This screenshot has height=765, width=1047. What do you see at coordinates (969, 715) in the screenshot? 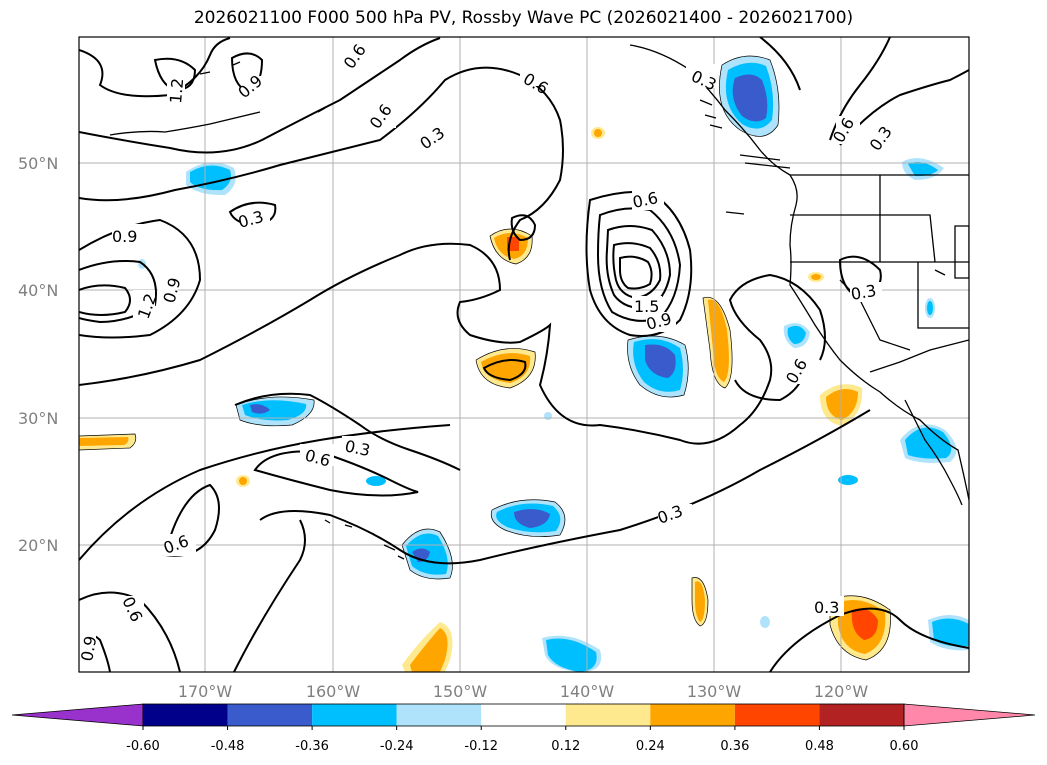
I see `colorbar-arrow-right` at bounding box center [969, 715].